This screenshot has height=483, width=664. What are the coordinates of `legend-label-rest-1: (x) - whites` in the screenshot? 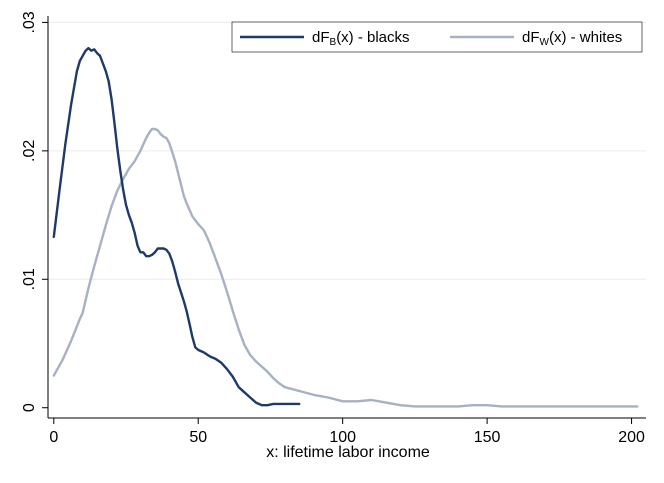 It's located at (585, 37).